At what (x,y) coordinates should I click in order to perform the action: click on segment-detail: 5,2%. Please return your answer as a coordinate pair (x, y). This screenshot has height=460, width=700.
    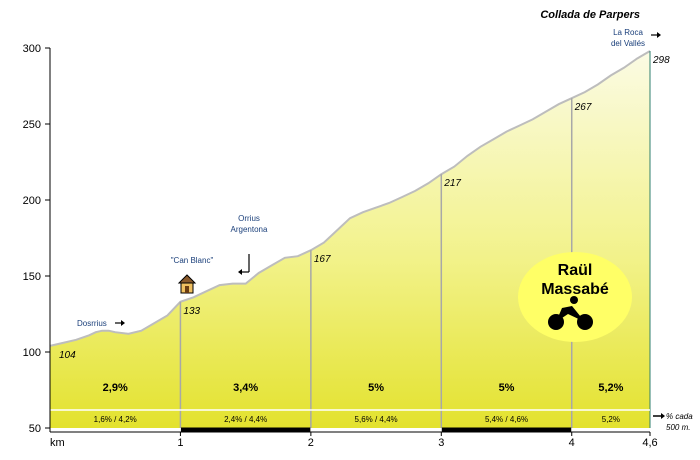
    Looking at the image, I should click on (611, 419).